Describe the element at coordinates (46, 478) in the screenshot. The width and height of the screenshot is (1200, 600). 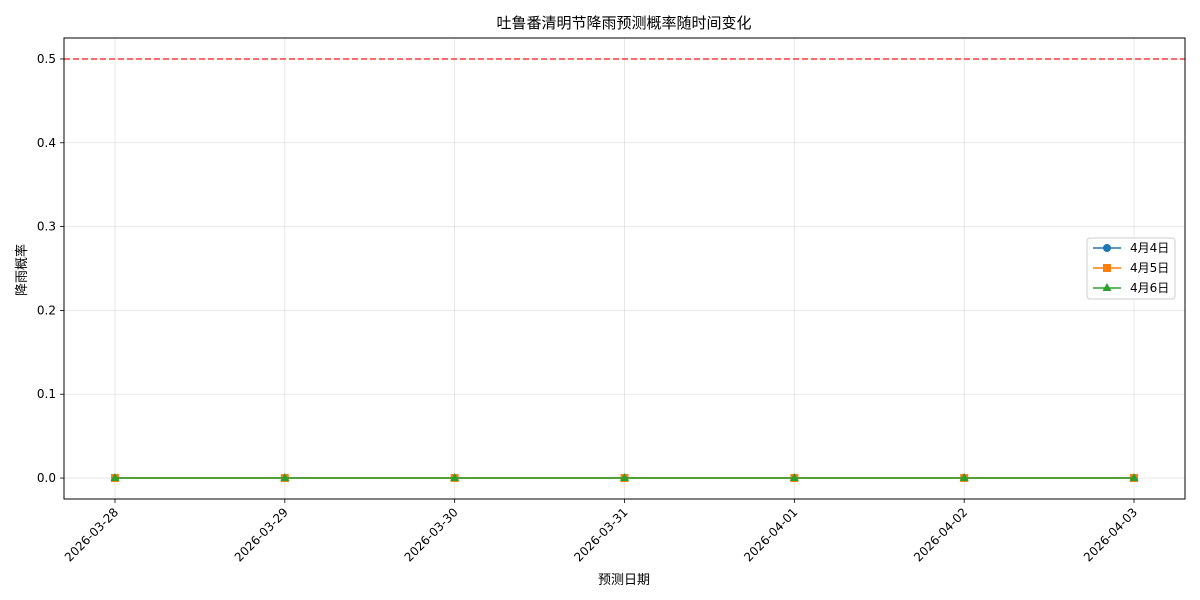
I see `y-tick-label: 0.0` at that location.